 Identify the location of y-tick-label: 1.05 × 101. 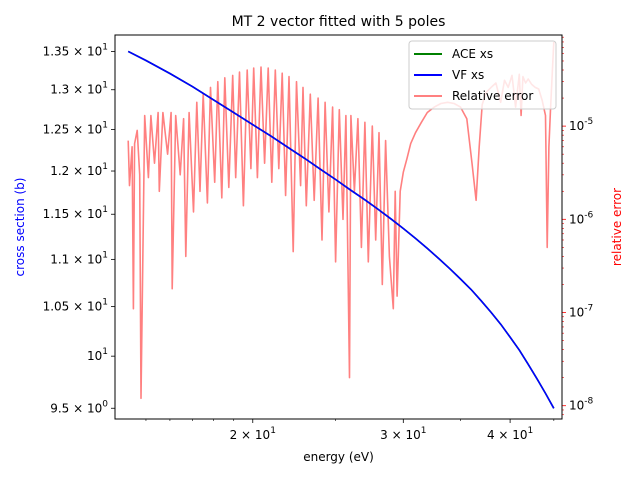
(75, 306).